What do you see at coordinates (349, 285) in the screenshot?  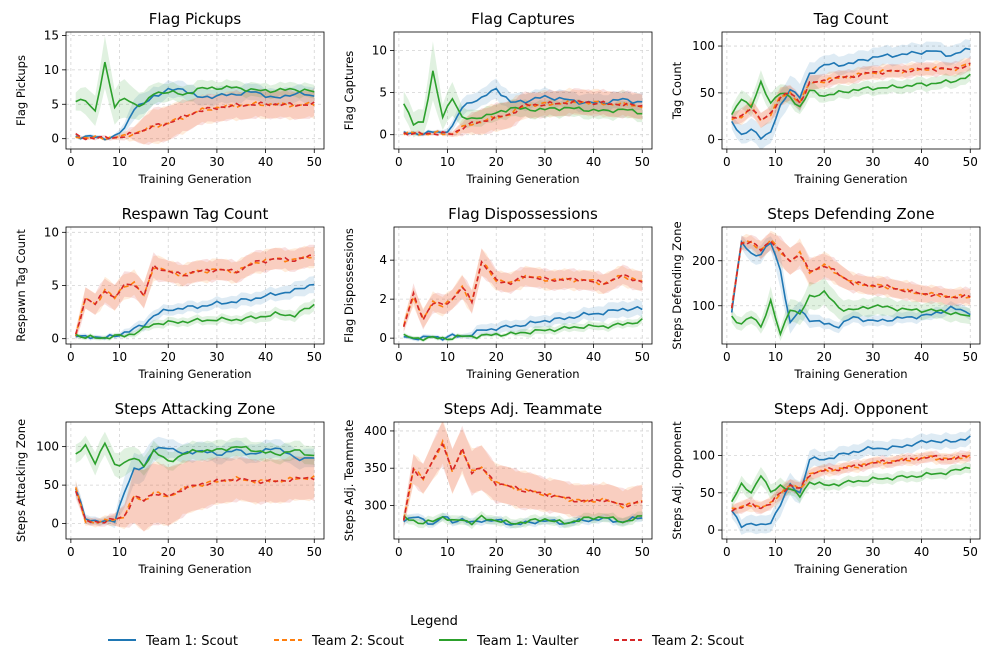 I see `y-axis-label: Flag Dispossessions` at bounding box center [349, 285].